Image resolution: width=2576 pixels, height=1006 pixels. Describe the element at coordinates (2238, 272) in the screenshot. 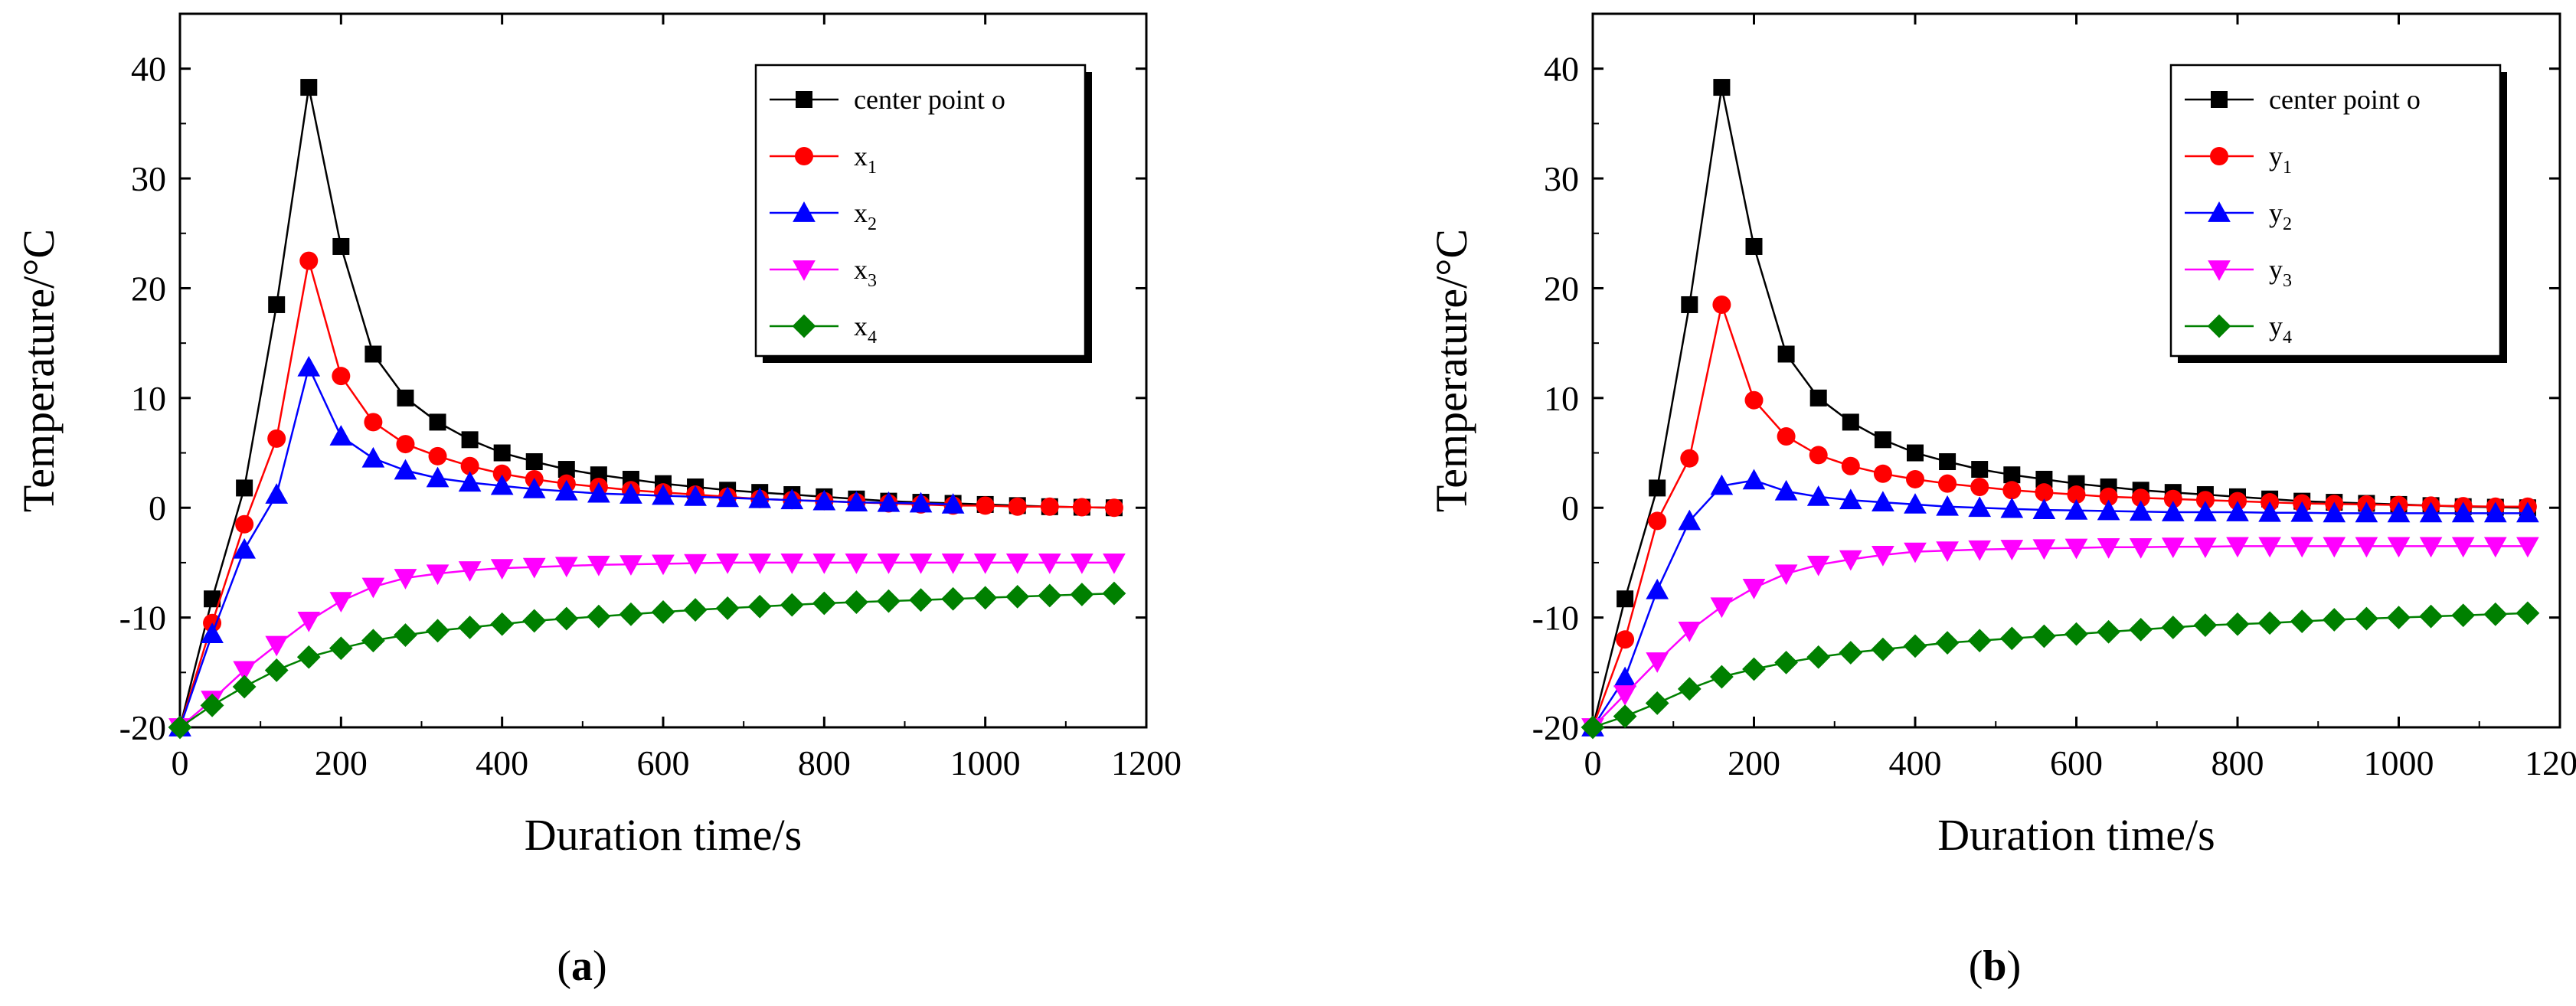

I see `legend-item-y3: y3` at that location.